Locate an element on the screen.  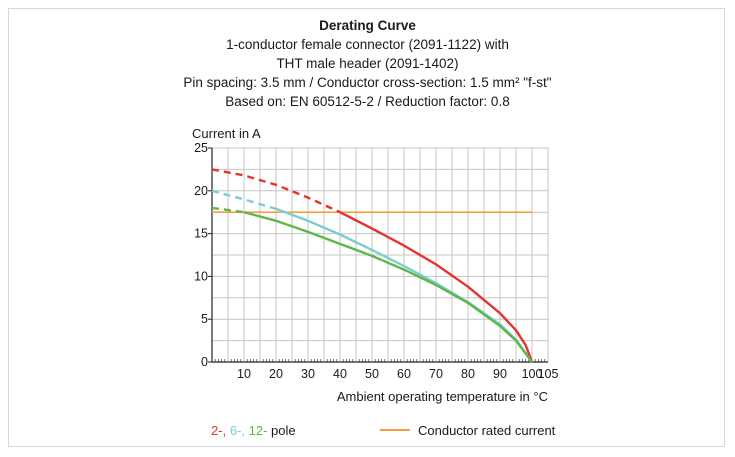
y-tick-label: 25 is located at coordinates (201, 148).